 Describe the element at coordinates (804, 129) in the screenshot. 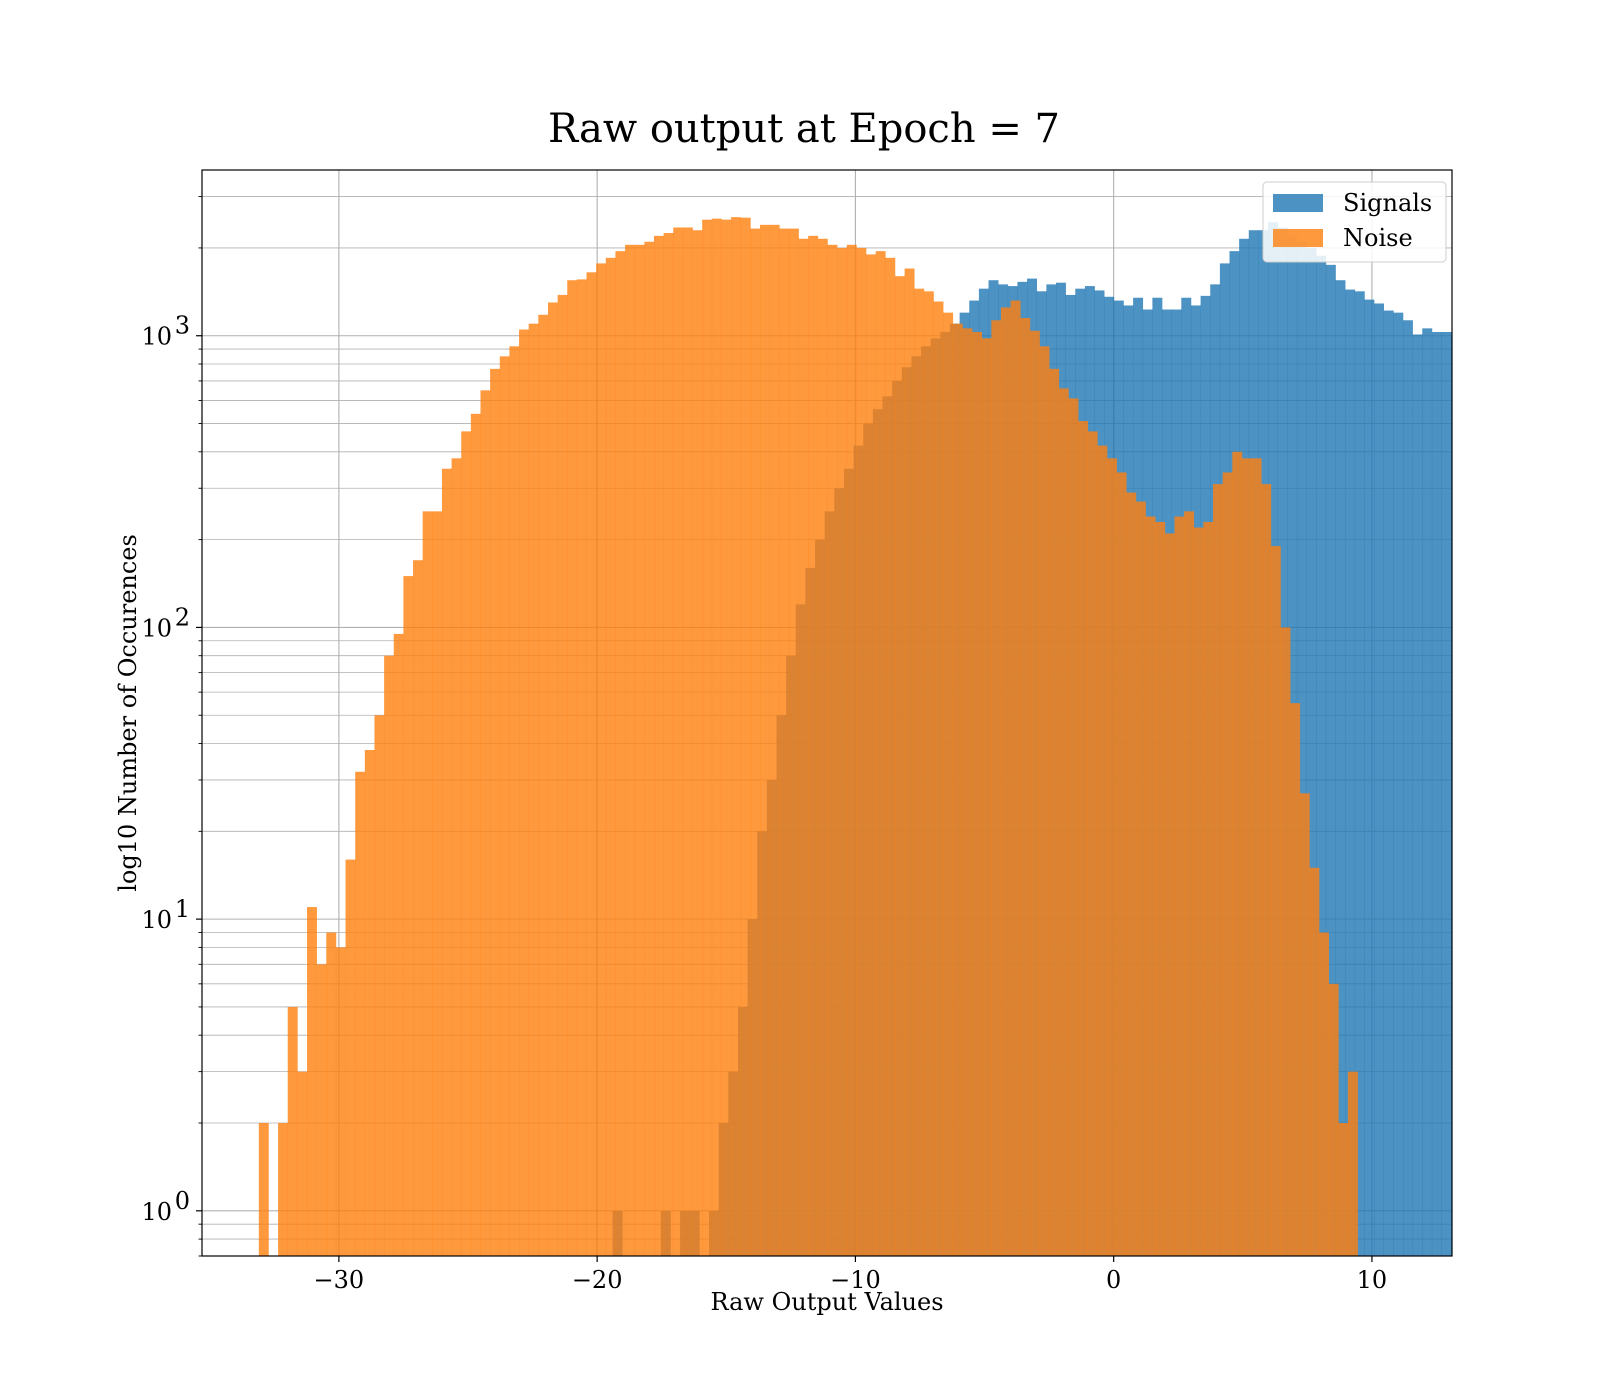

I see `chart-title: Raw output at Epoch = 7` at that location.